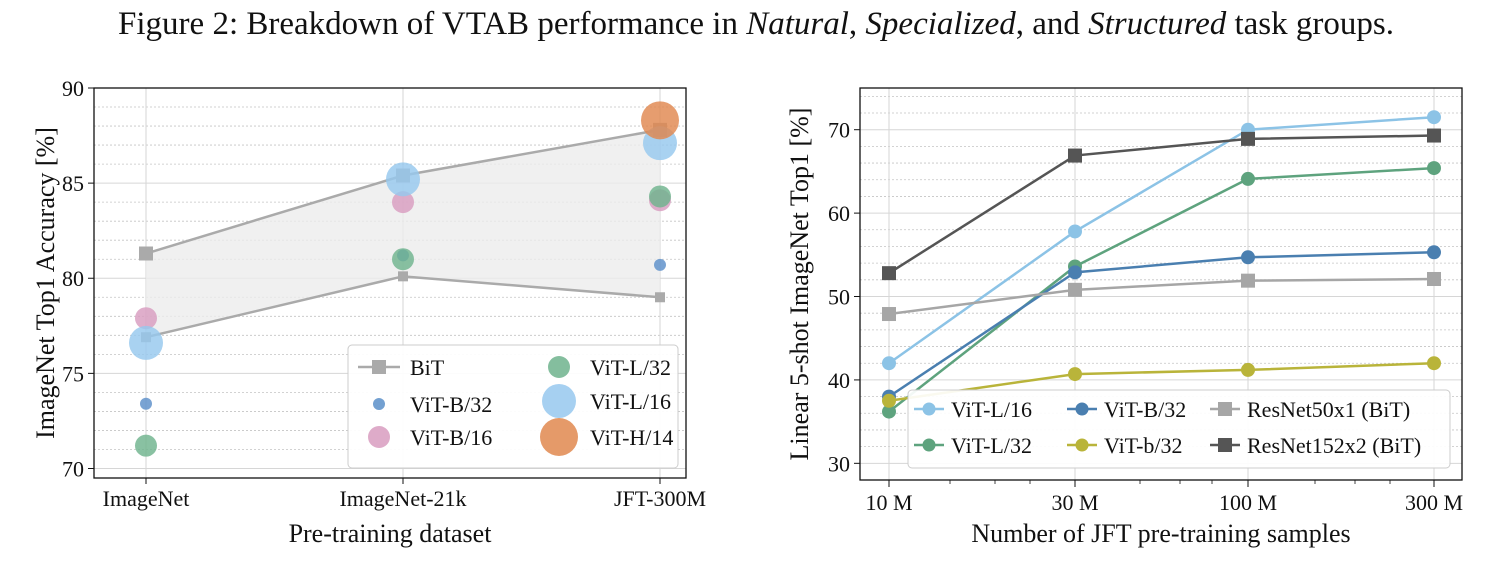 The width and height of the screenshot is (1512, 561). Describe the element at coordinates (45, 283) in the screenshot. I see `y-axis-label: ImageNet Top1 Accuracy [%]` at that location.